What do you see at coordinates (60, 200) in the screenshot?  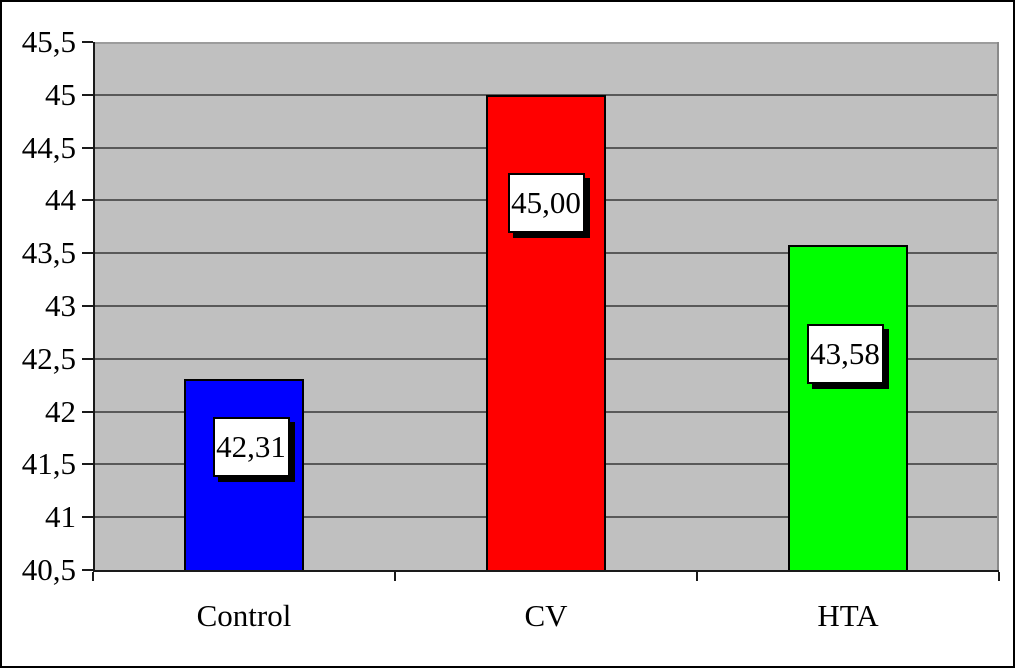 I see `y-axis-tick-label: 44` at bounding box center [60, 200].